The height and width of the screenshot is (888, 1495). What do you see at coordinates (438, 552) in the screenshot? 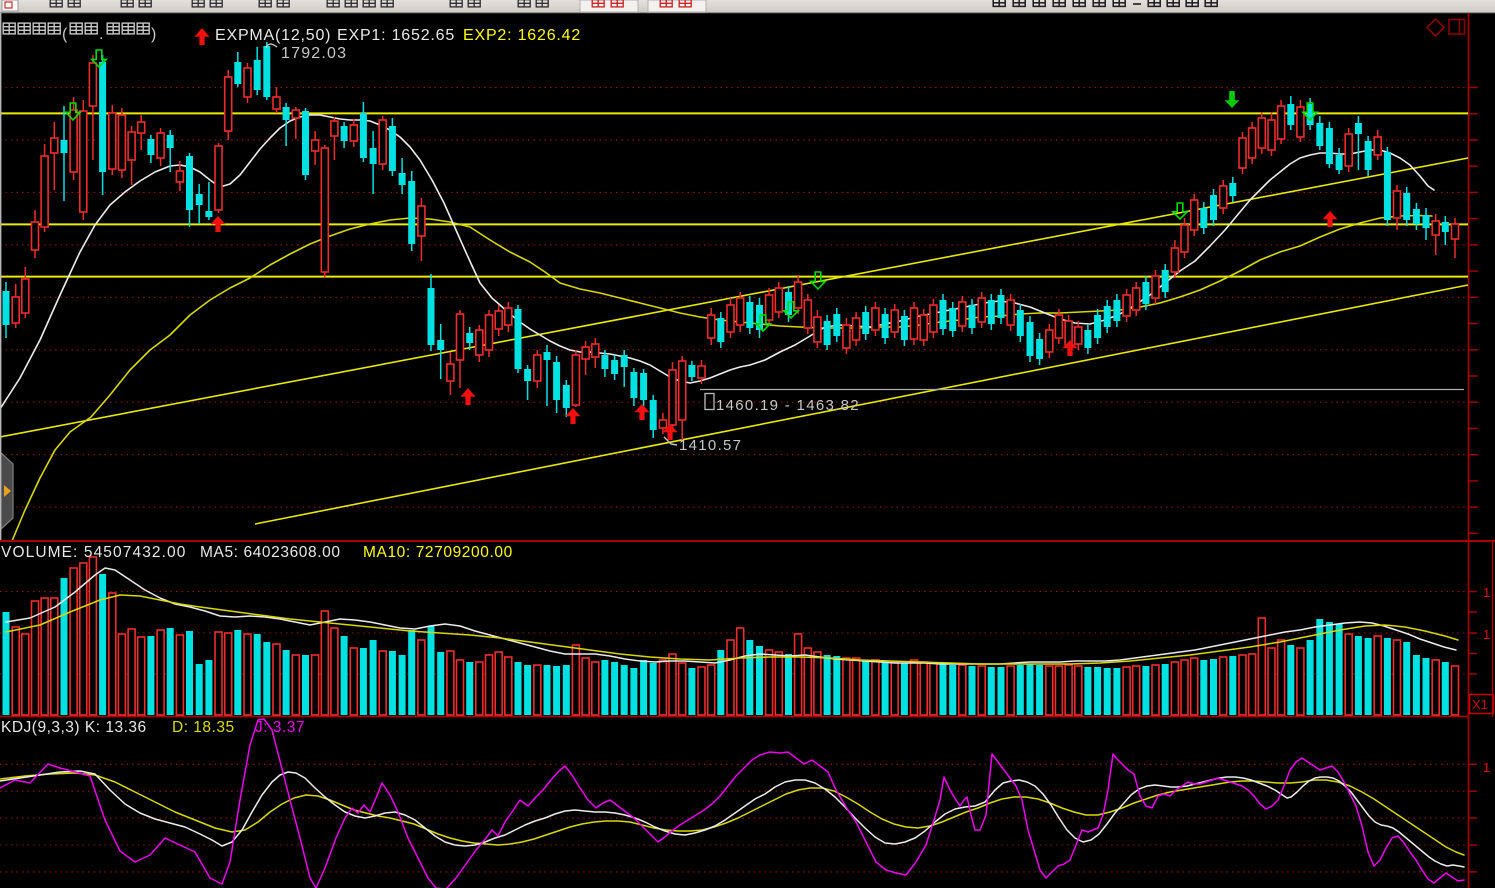
I see `svg-text: MA10: 72709200.00` at bounding box center [438, 552].